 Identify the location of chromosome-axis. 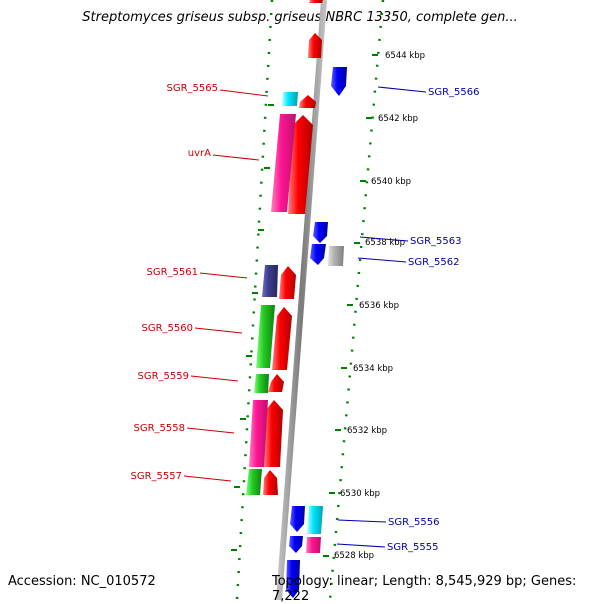
(301, 300).